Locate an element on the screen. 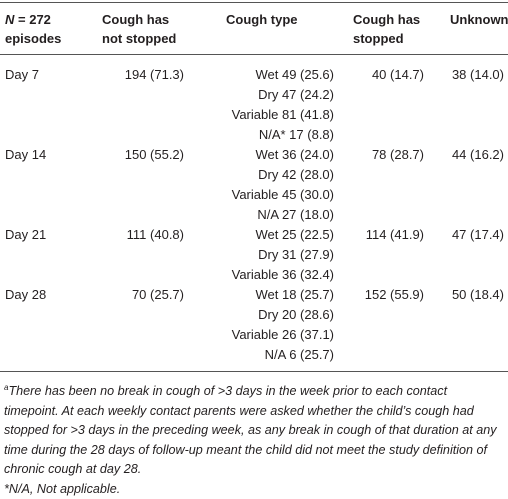 Image resolution: width=508 pixels, height=499 pixels. cough-type-line: N/A 27 (18.0) is located at coordinates (295, 214).